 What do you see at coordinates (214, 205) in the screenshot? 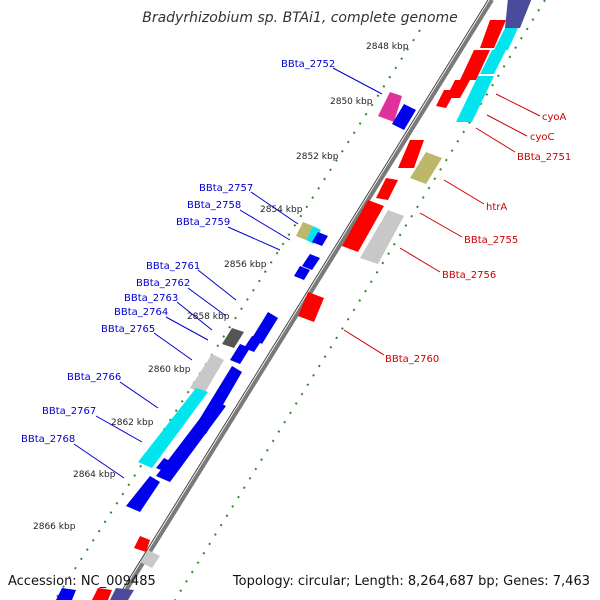
I see `gene-label-BBta_2758: BBta_2758` at bounding box center [214, 205].